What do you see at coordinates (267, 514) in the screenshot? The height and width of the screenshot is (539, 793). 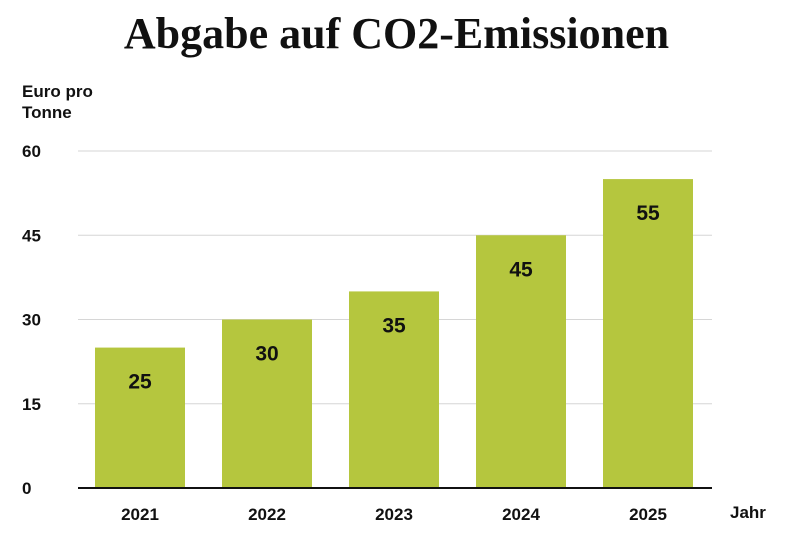 I see `x-tick-label: 2022` at bounding box center [267, 514].